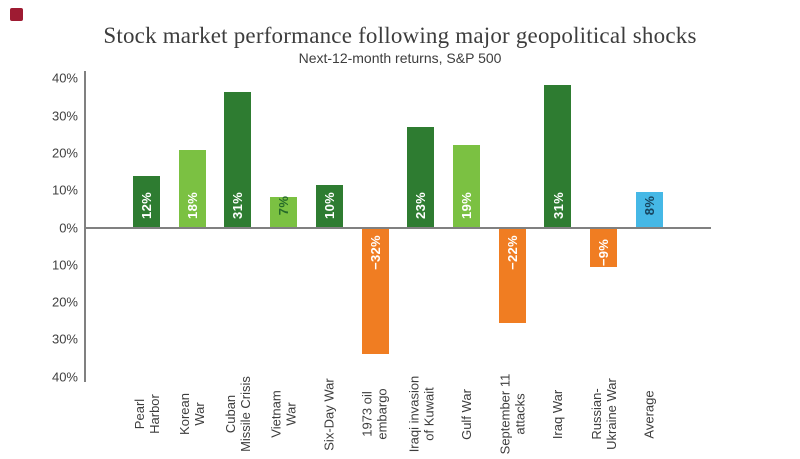  I want to click on bar-vietnam-war, so click(284, 212).